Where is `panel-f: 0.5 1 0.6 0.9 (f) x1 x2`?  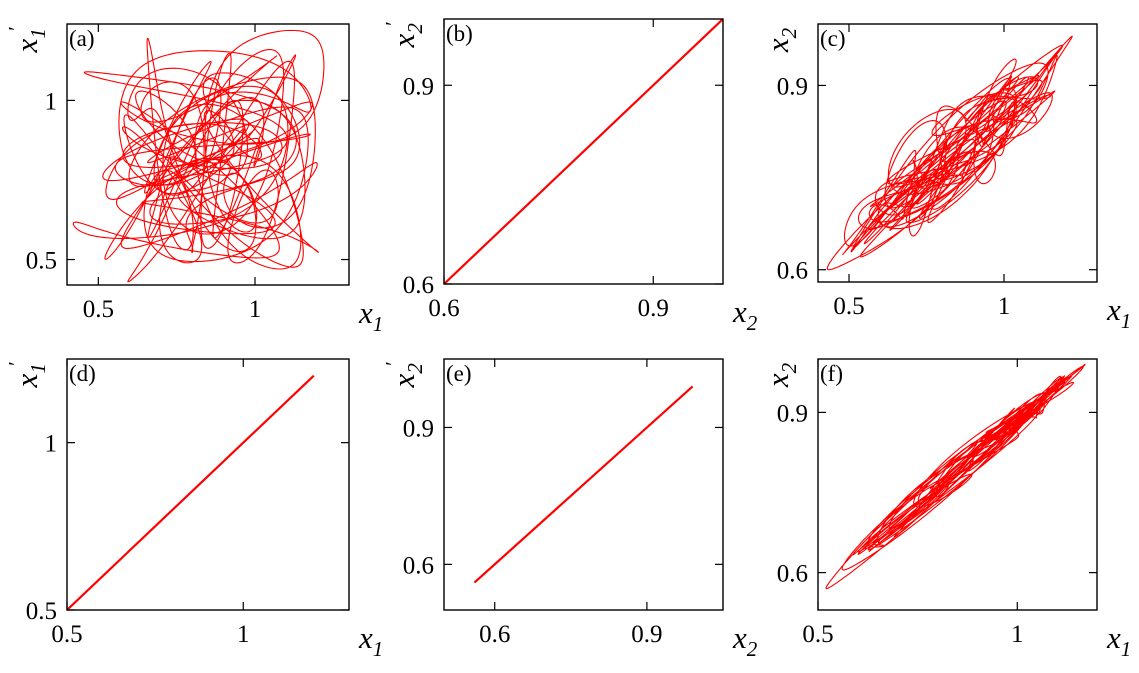
panel-f: 0.5 1 0.6 0.9 (f) x1 x2 is located at coordinates (945, 509).